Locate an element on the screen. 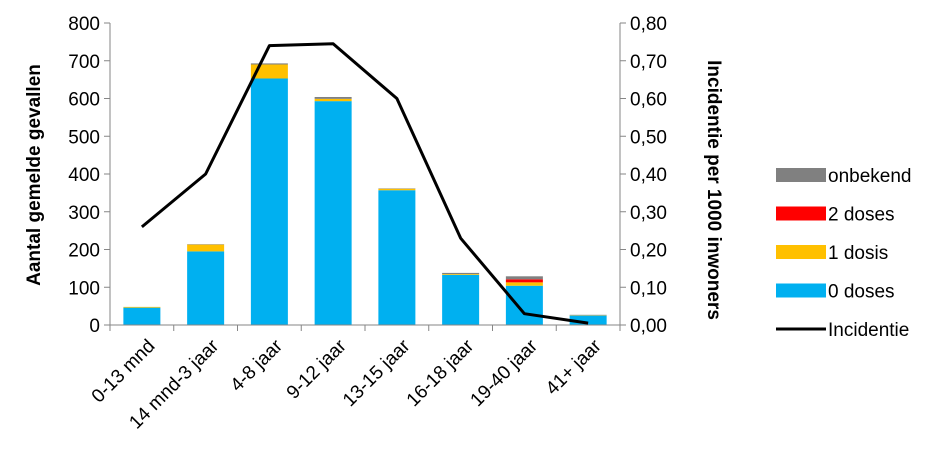 This screenshot has height=466, width=947. y-tick-label: 700 is located at coordinates (84, 62).